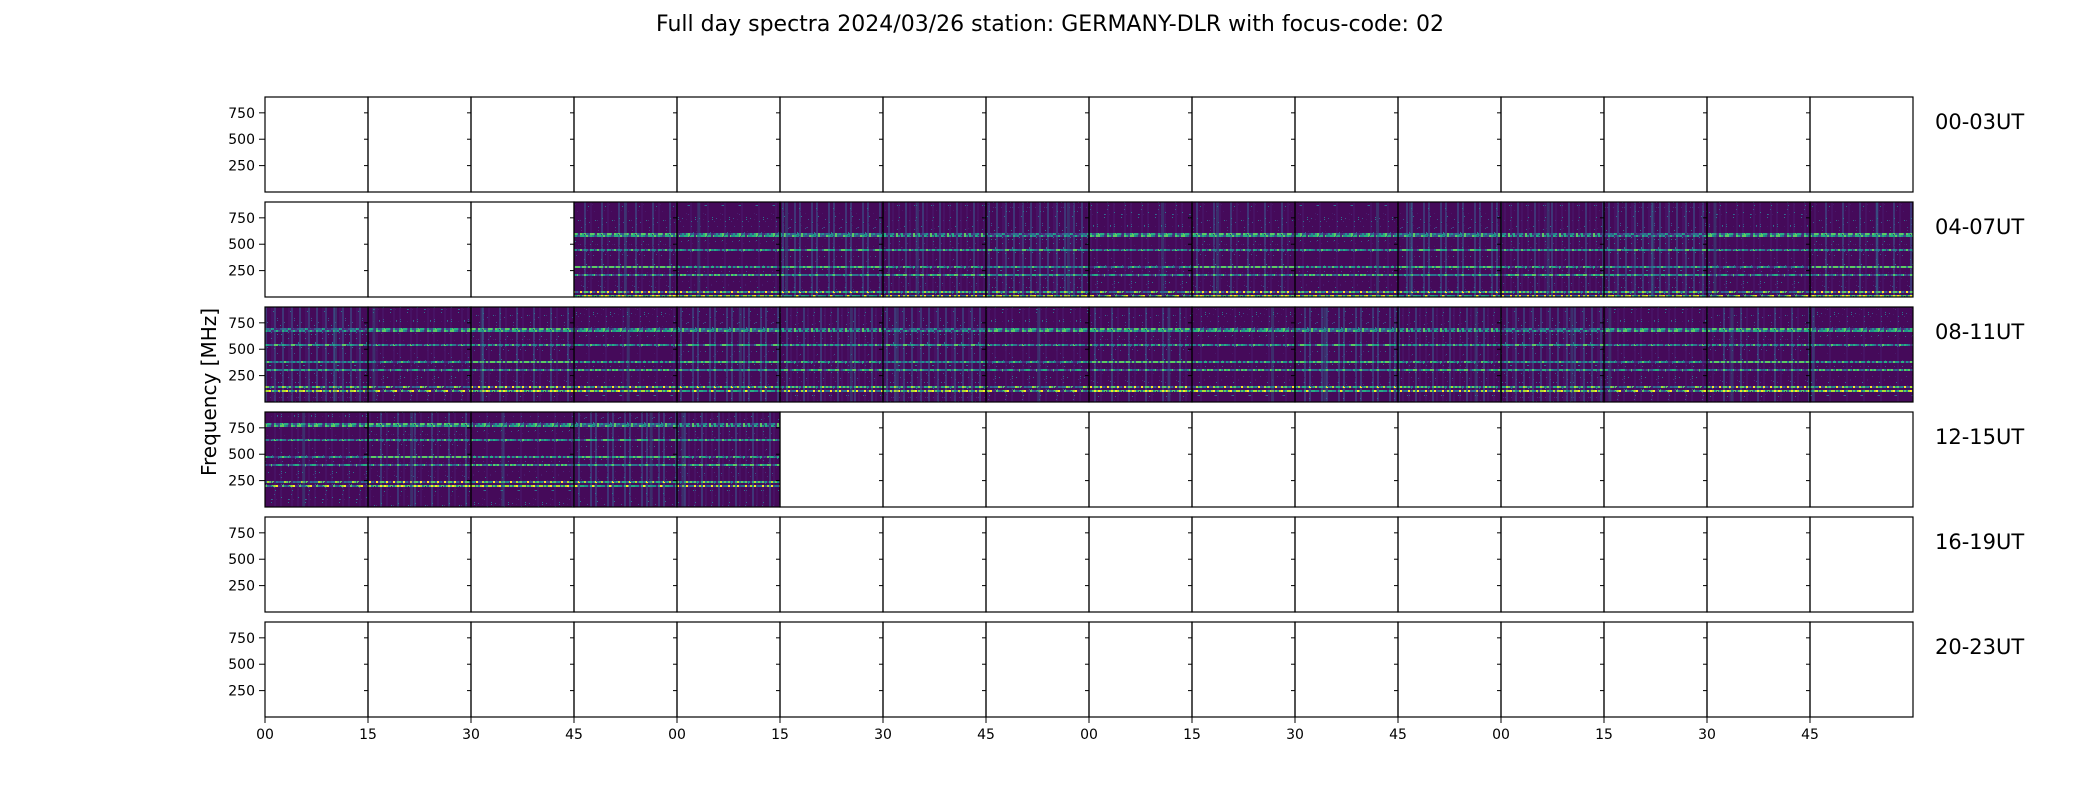 The width and height of the screenshot is (2100, 800). What do you see at coordinates (986, 735) in the screenshot?
I see `x-tick-label: 45` at bounding box center [986, 735].